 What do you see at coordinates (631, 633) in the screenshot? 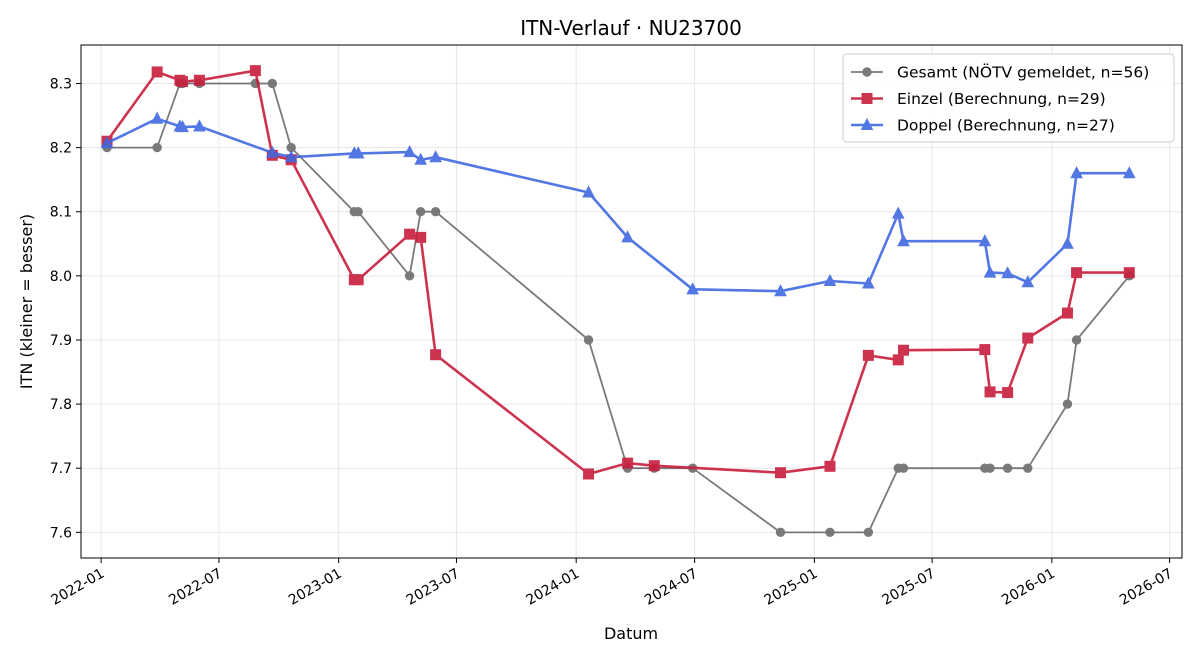
I see `x-axis-label: Datum` at bounding box center [631, 633].